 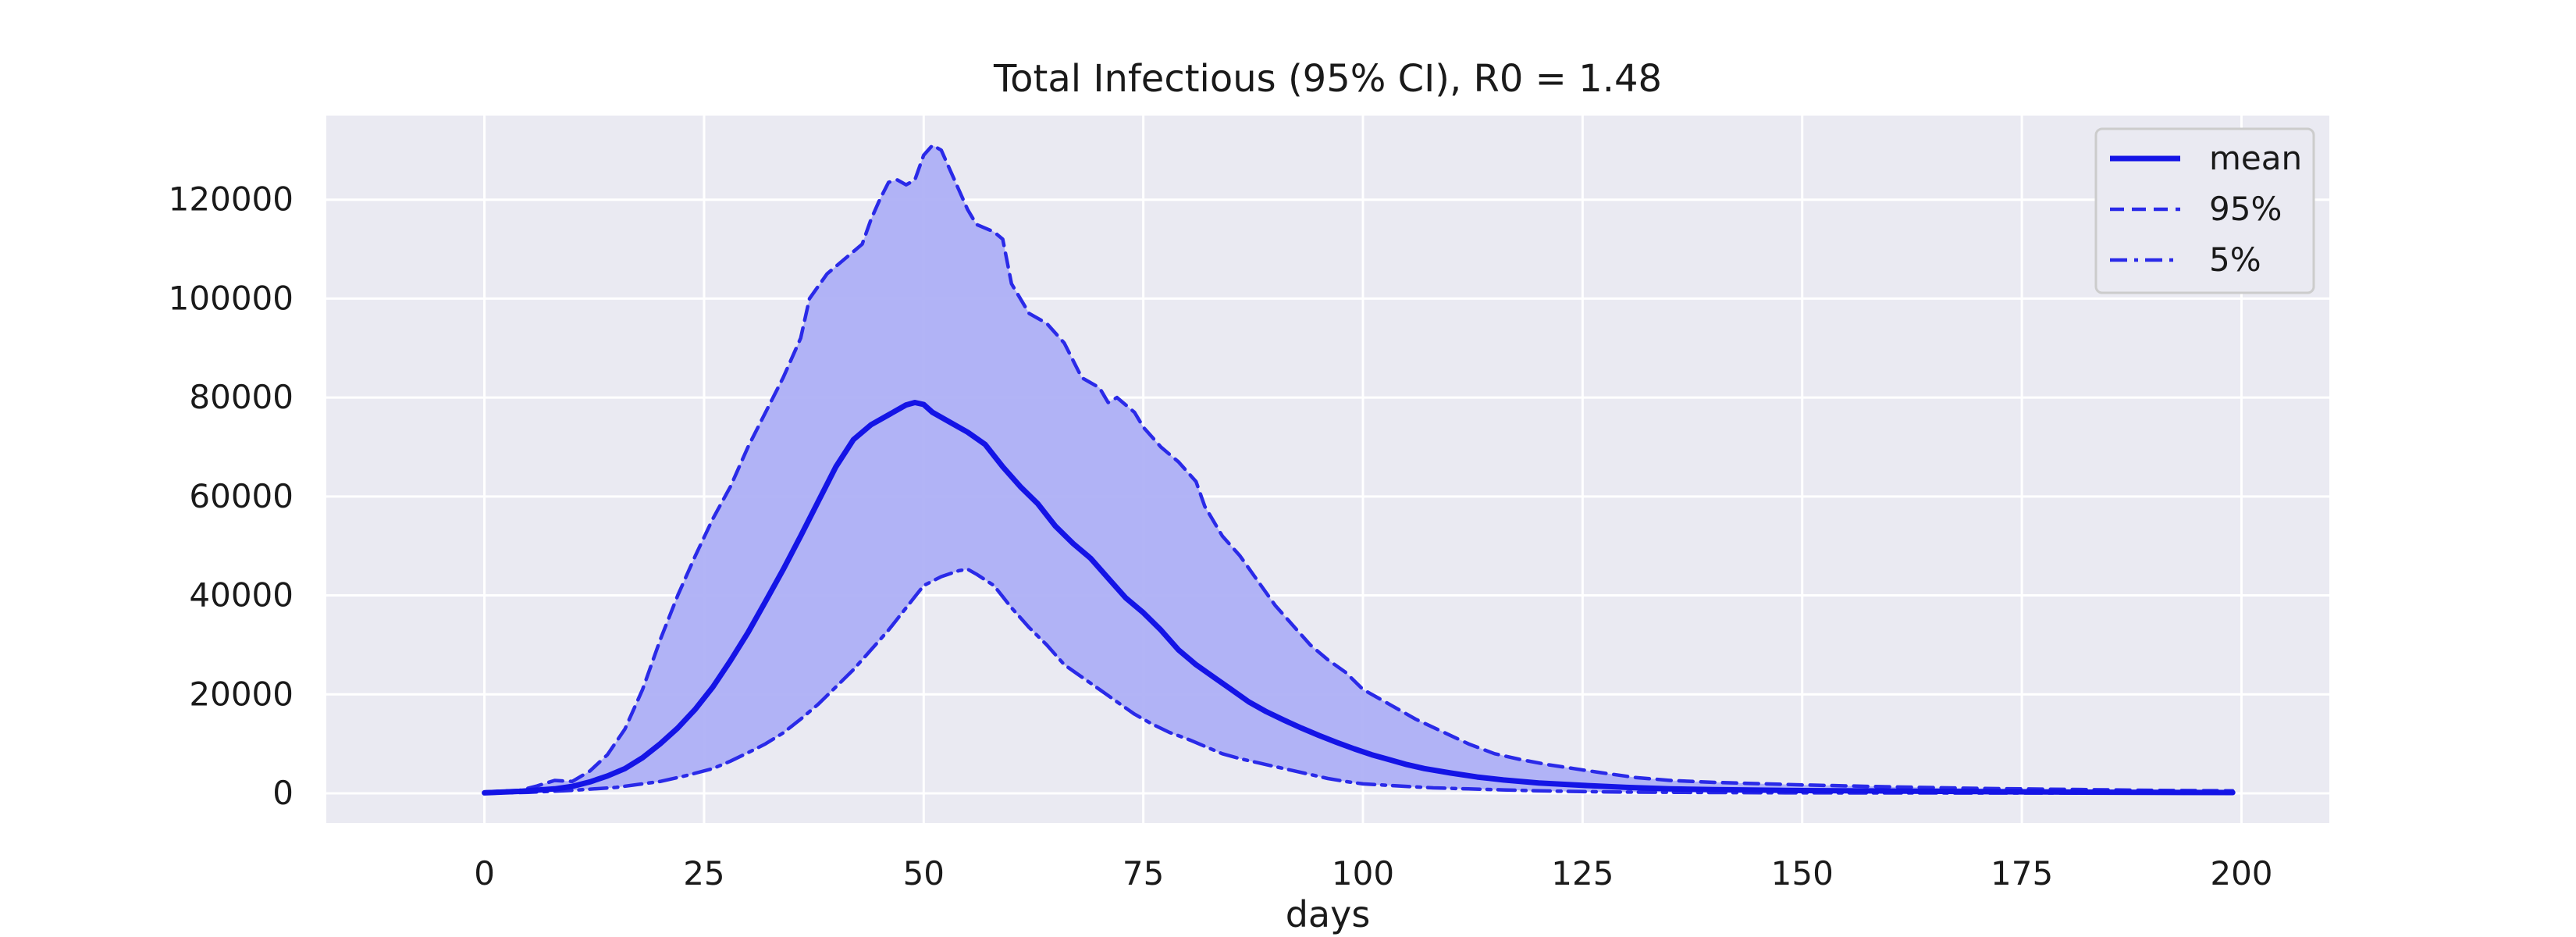 What do you see at coordinates (2255, 158) in the screenshot?
I see `legend-label: mean` at bounding box center [2255, 158].